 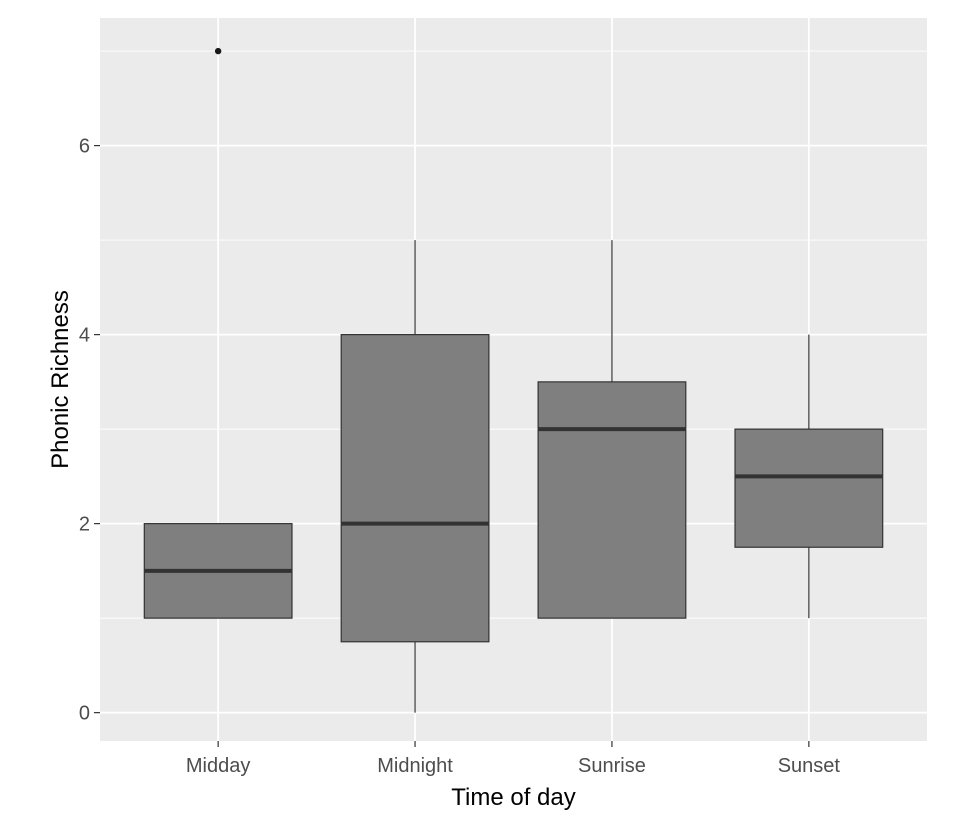 What do you see at coordinates (612, 766) in the screenshot?
I see `x-tick-label: Sunrise` at bounding box center [612, 766].